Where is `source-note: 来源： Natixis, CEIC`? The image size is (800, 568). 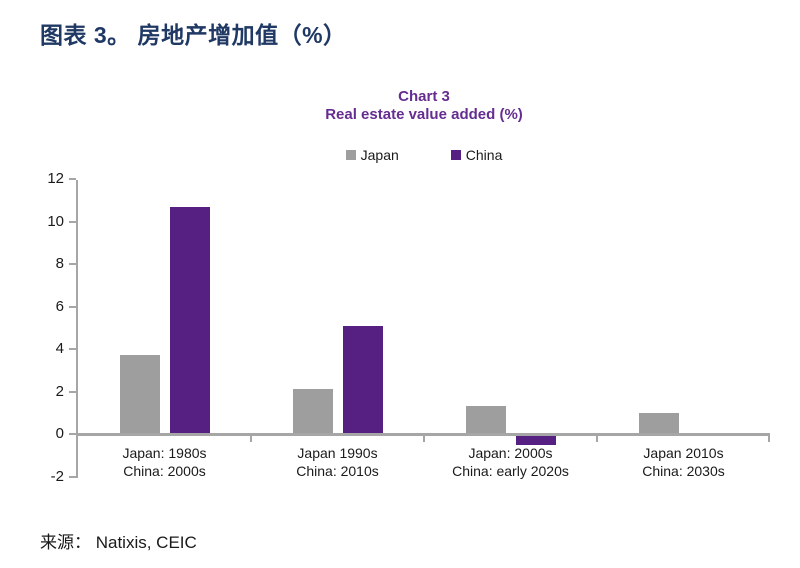 source-note: 来源： Natixis, CEIC is located at coordinates (118, 542).